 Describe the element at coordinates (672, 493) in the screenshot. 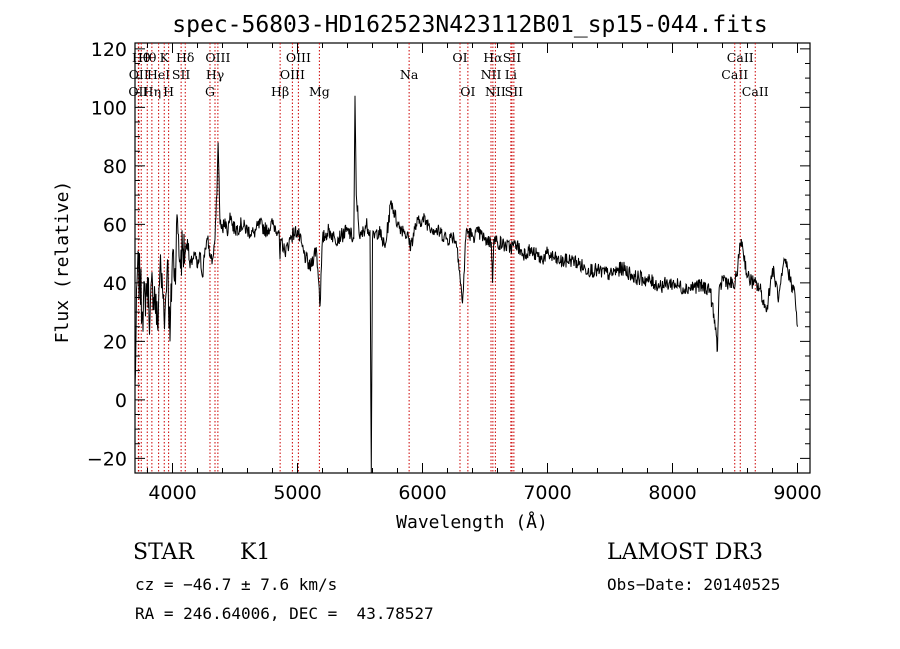

I see `x-tick-label: 8000` at that location.